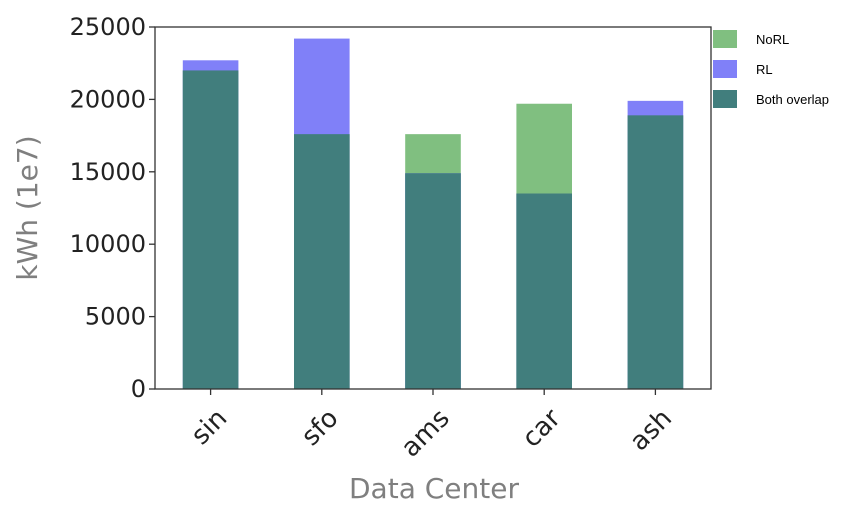  What do you see at coordinates (322, 261) in the screenshot?
I see `bar-both-overlap-sfo` at bounding box center [322, 261].